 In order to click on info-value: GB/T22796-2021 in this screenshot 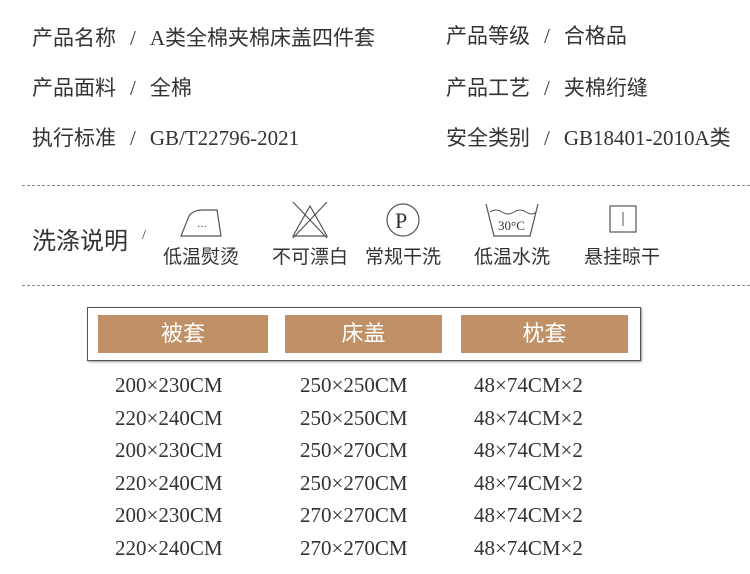, I will do `click(224, 138)`.